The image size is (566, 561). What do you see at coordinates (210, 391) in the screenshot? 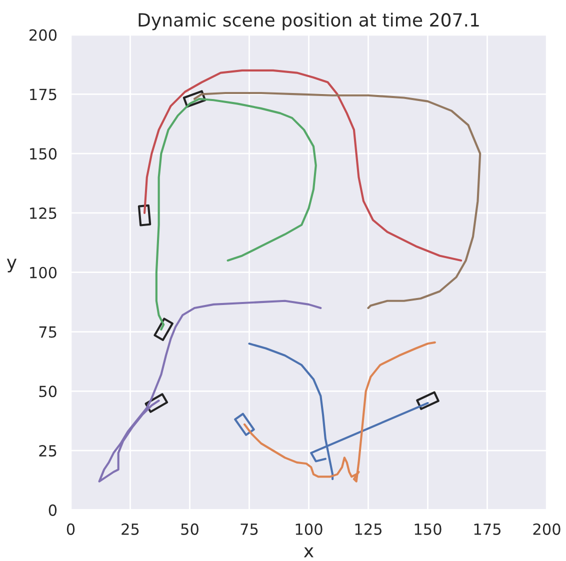
I see `line-series` at bounding box center [210, 391].